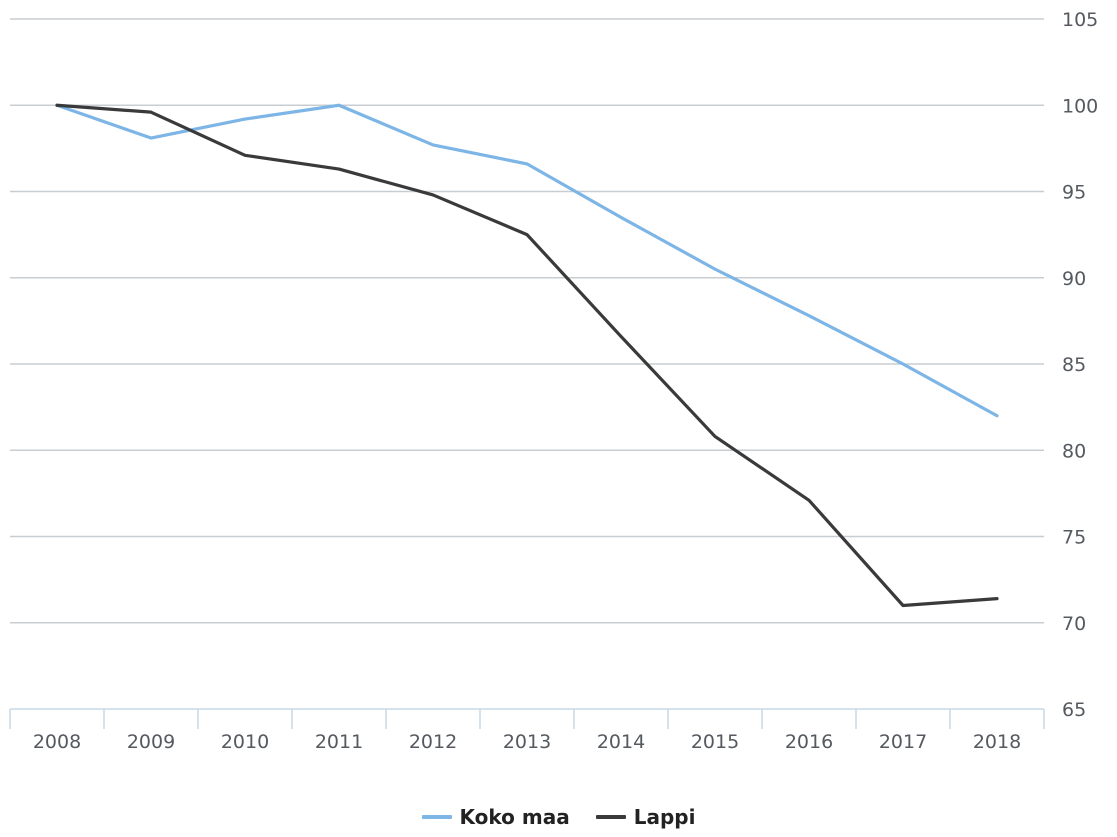 This screenshot has height=837, width=1117. What do you see at coordinates (715, 742) in the screenshot?
I see `x-tick-label: 2015` at bounding box center [715, 742].